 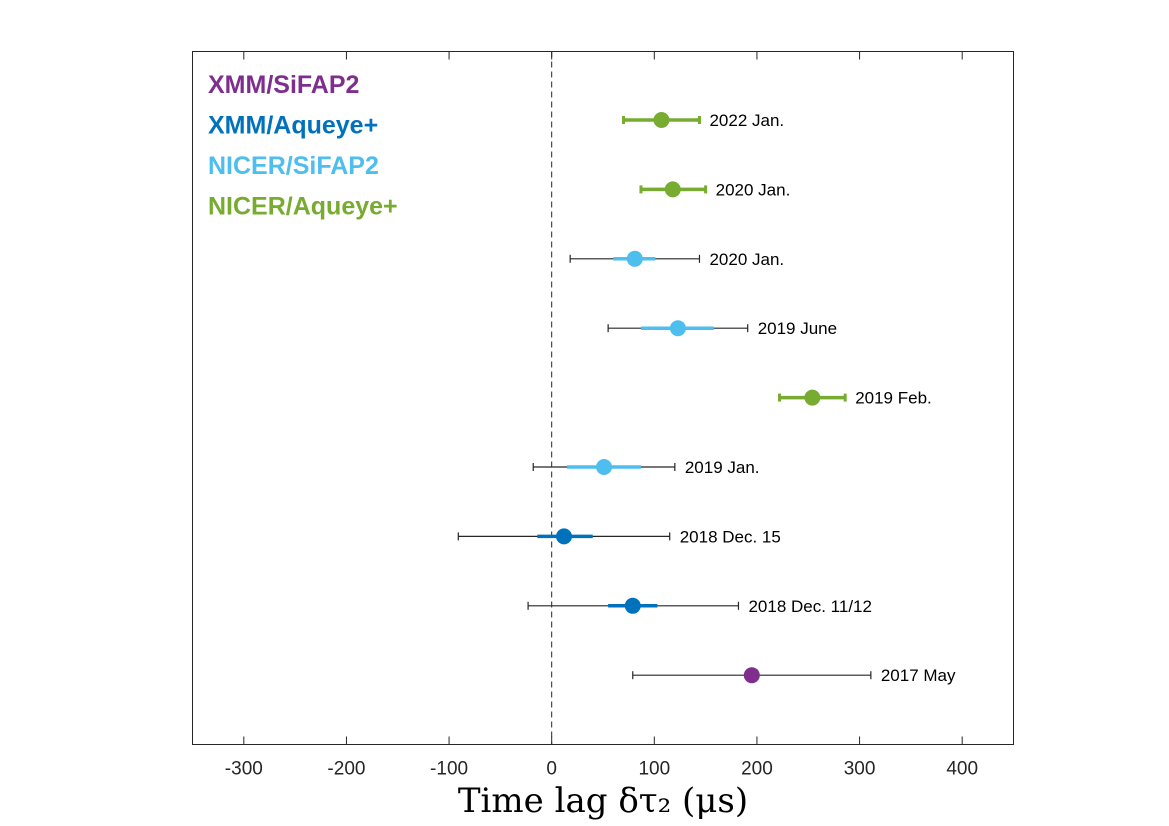 I want to click on x-tick-label: -200, so click(x=346, y=769).